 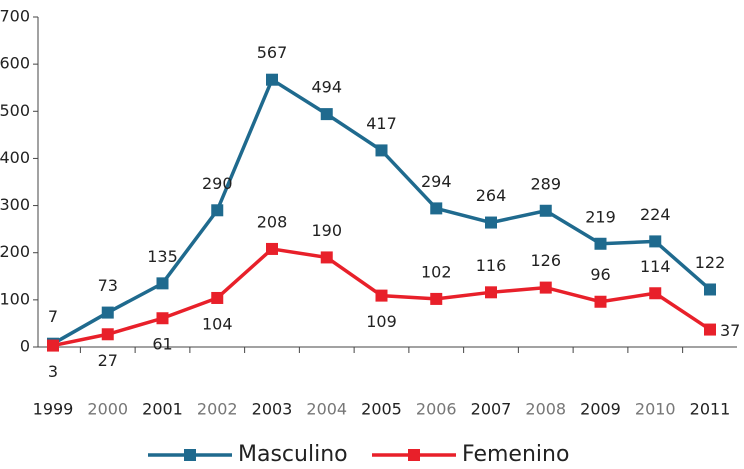 What do you see at coordinates (293, 454) in the screenshot?
I see `legend-text: Masculino` at bounding box center [293, 454].